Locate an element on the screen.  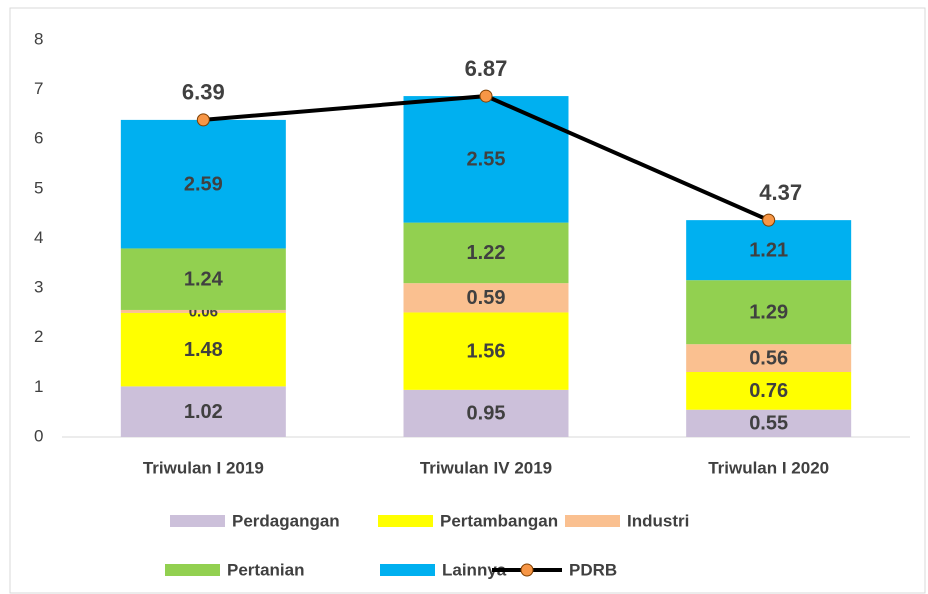
legend-label: Perdagangan is located at coordinates (286, 520).